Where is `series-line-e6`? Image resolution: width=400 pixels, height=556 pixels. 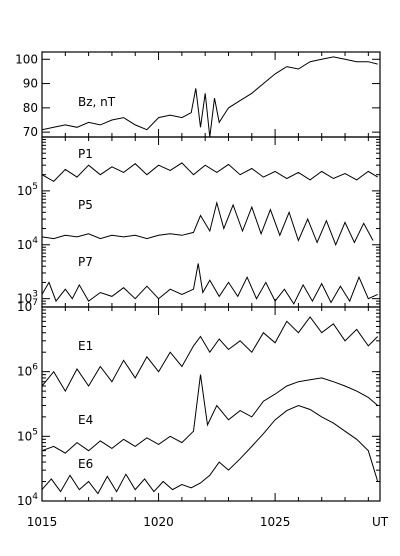 series-line-e6 is located at coordinates (210, 449).